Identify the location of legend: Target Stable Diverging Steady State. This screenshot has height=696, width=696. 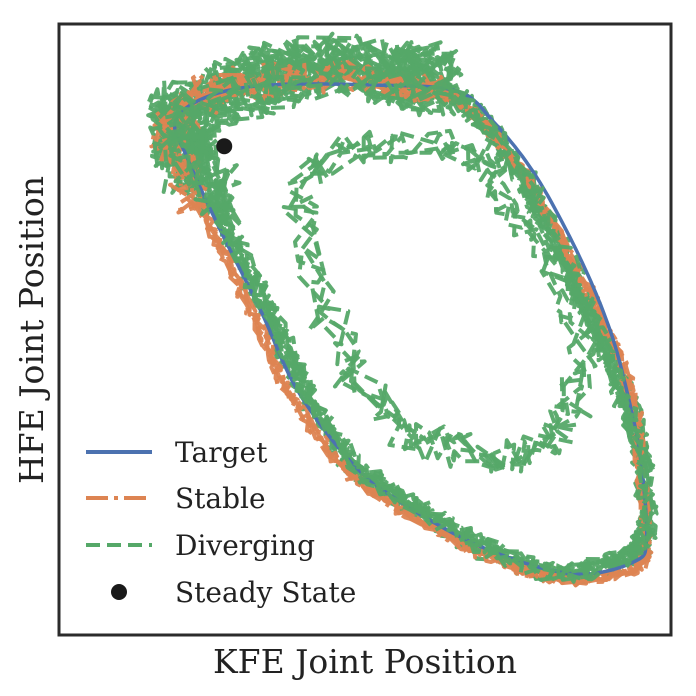
(221, 522).